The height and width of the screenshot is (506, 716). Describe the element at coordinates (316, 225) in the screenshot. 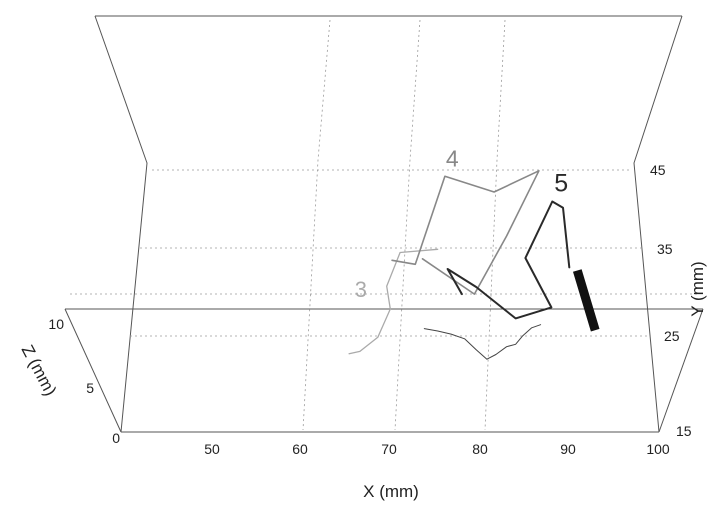

I see `gridline-x60` at that location.